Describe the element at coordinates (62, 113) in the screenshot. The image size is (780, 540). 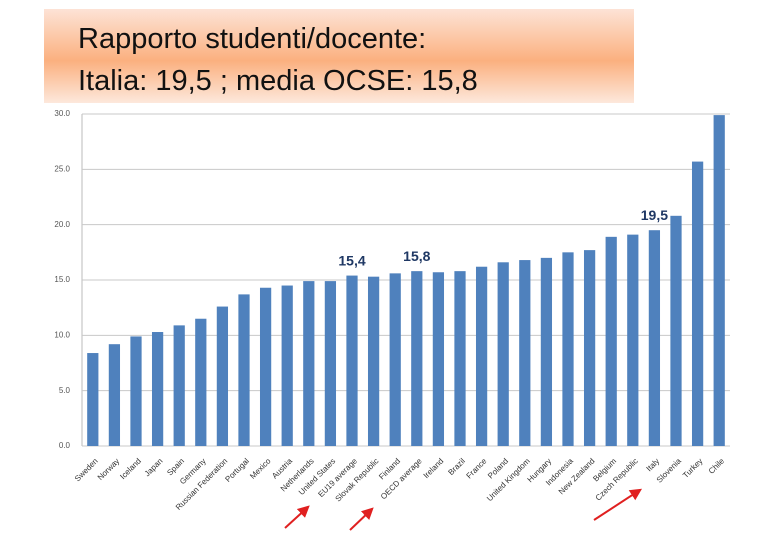
I see `y-tick-label: 30.0` at that location.